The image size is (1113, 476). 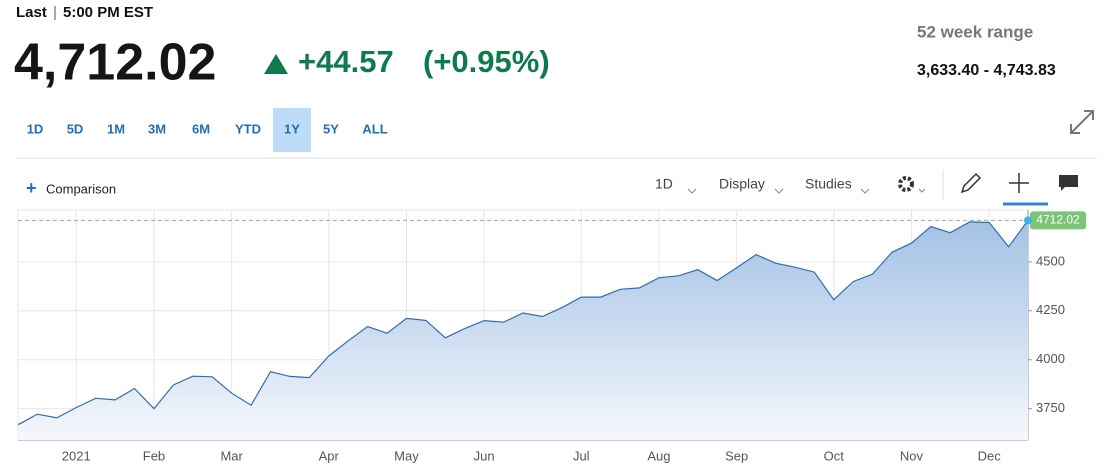 I want to click on pencil-icon, so click(x=971, y=183).